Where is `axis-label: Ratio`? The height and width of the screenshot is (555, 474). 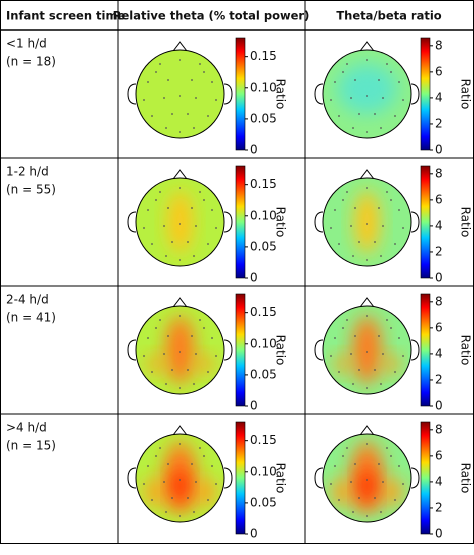 axis-label: Ratio is located at coordinates (281, 94).